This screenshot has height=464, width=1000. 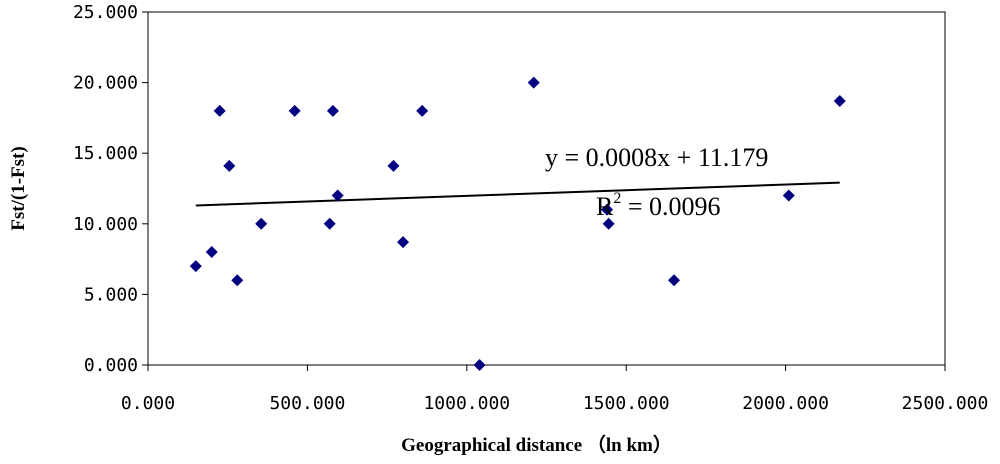 I want to click on x-axis-title: Geographical distance （ln km）, so click(x=536, y=444).